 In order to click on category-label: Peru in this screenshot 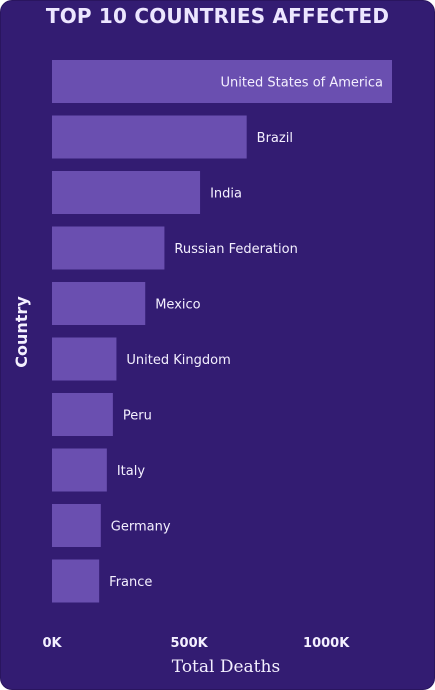, I will do `click(137, 416)`.